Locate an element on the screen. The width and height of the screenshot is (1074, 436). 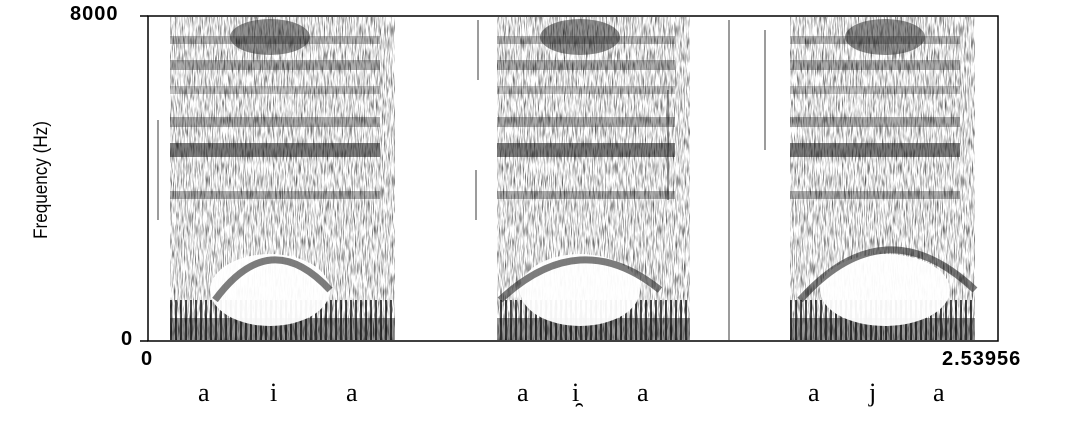
x-min-tick: 0 is located at coordinates (147, 359).